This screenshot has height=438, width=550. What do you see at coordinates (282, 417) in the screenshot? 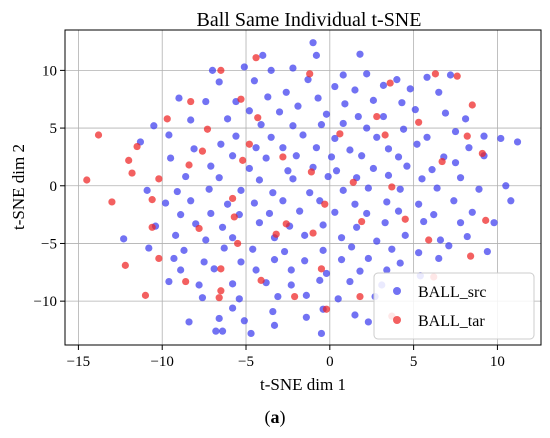
I see `caption-close: )` at bounding box center [282, 417].